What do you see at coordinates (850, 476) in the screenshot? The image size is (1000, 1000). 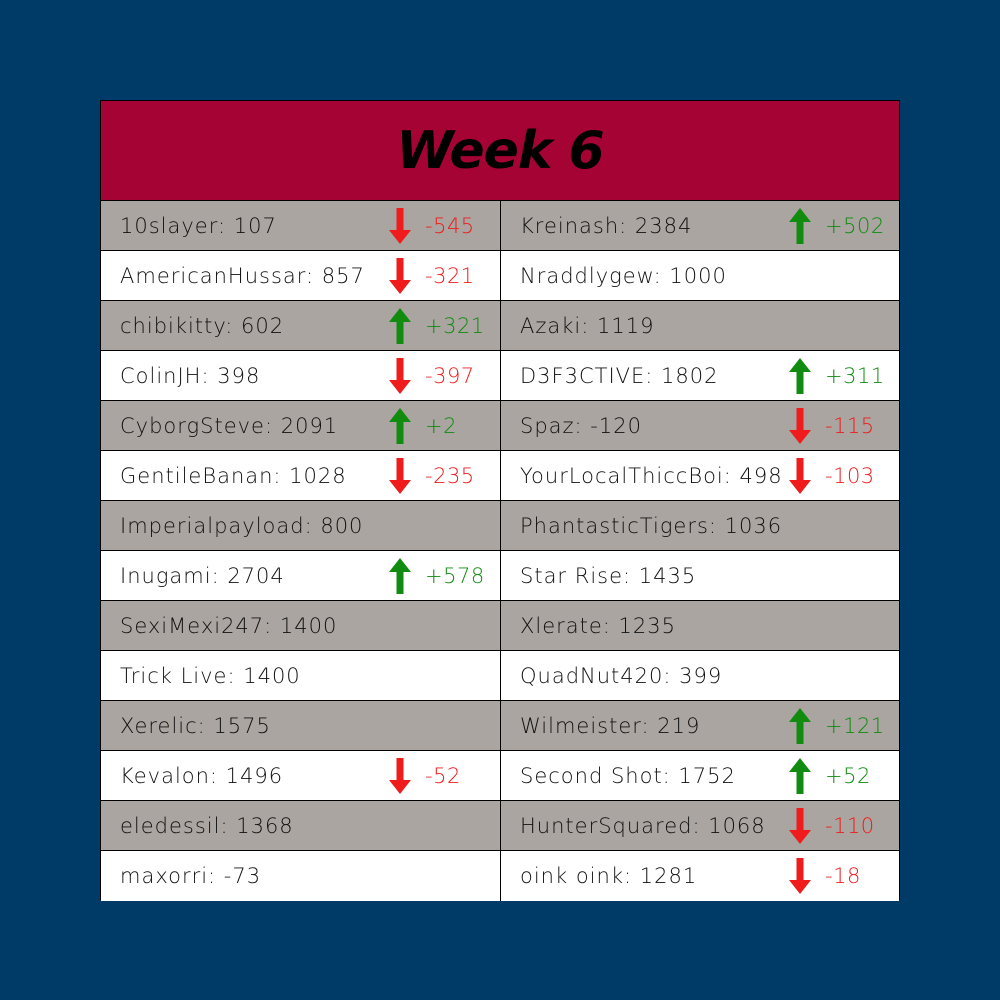 I see `rating-change: -103` at bounding box center [850, 476].